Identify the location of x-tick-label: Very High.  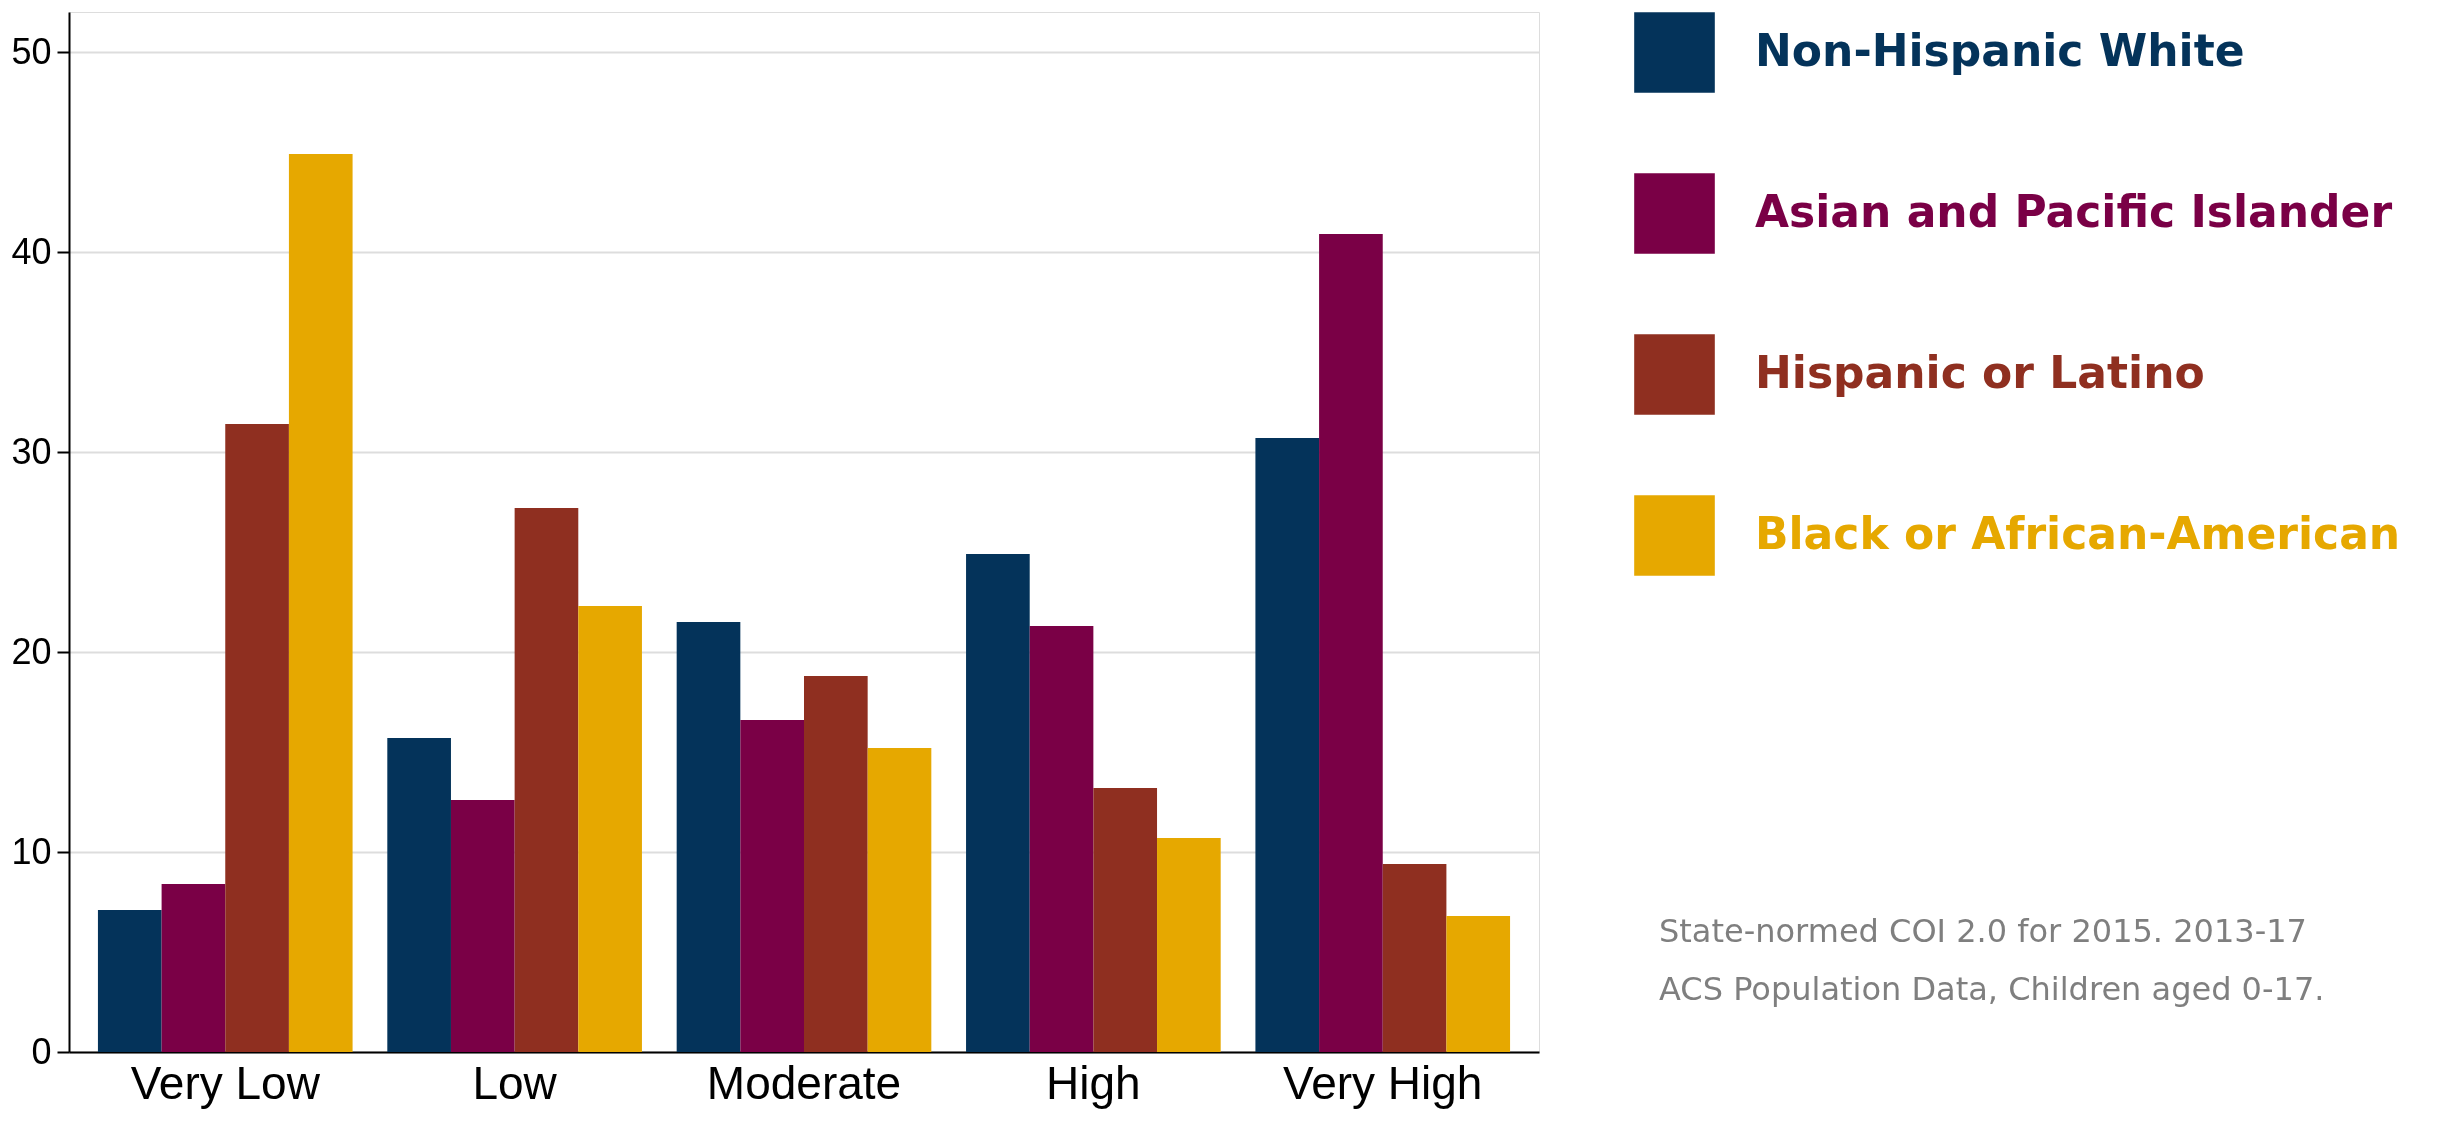
(1383, 1082).